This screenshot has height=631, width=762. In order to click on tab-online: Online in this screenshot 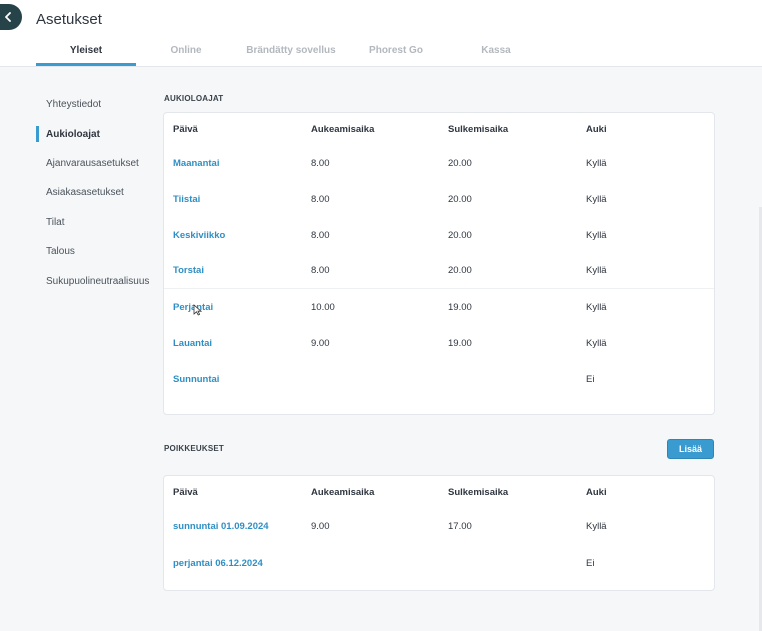, I will do `click(186, 50)`.